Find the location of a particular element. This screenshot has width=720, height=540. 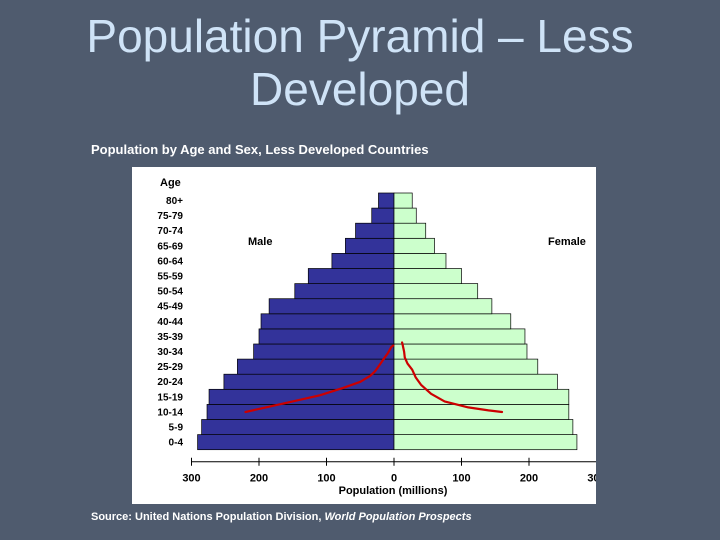

x-tick-label: 0 is located at coordinates (394, 479).